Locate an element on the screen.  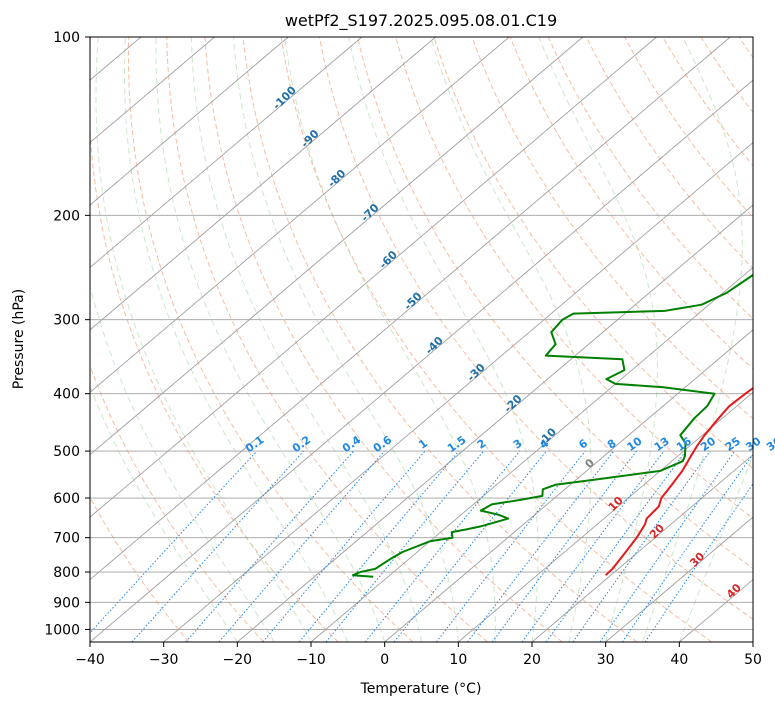
x-tick-label: 50 is located at coordinates (753, 660).